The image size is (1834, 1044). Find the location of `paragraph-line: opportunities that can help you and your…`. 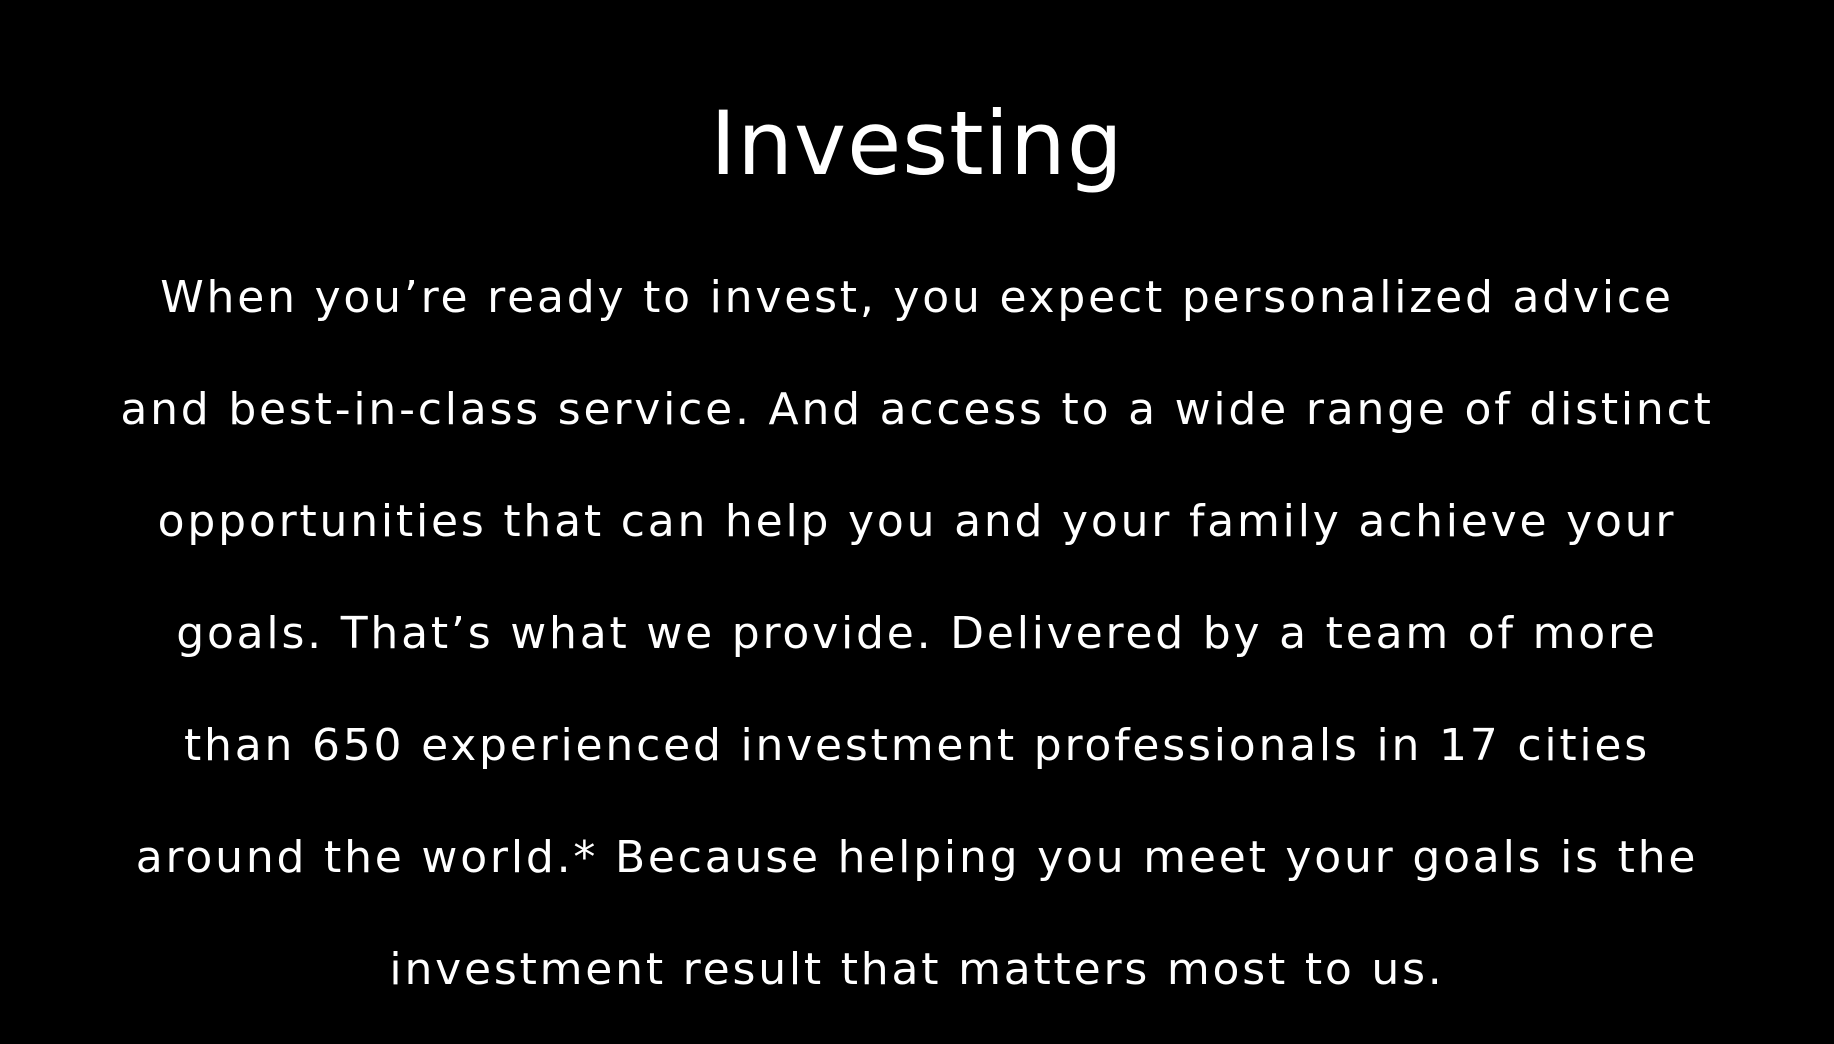

paragraph-line: opportunities that can help you and your… is located at coordinates (917, 521).